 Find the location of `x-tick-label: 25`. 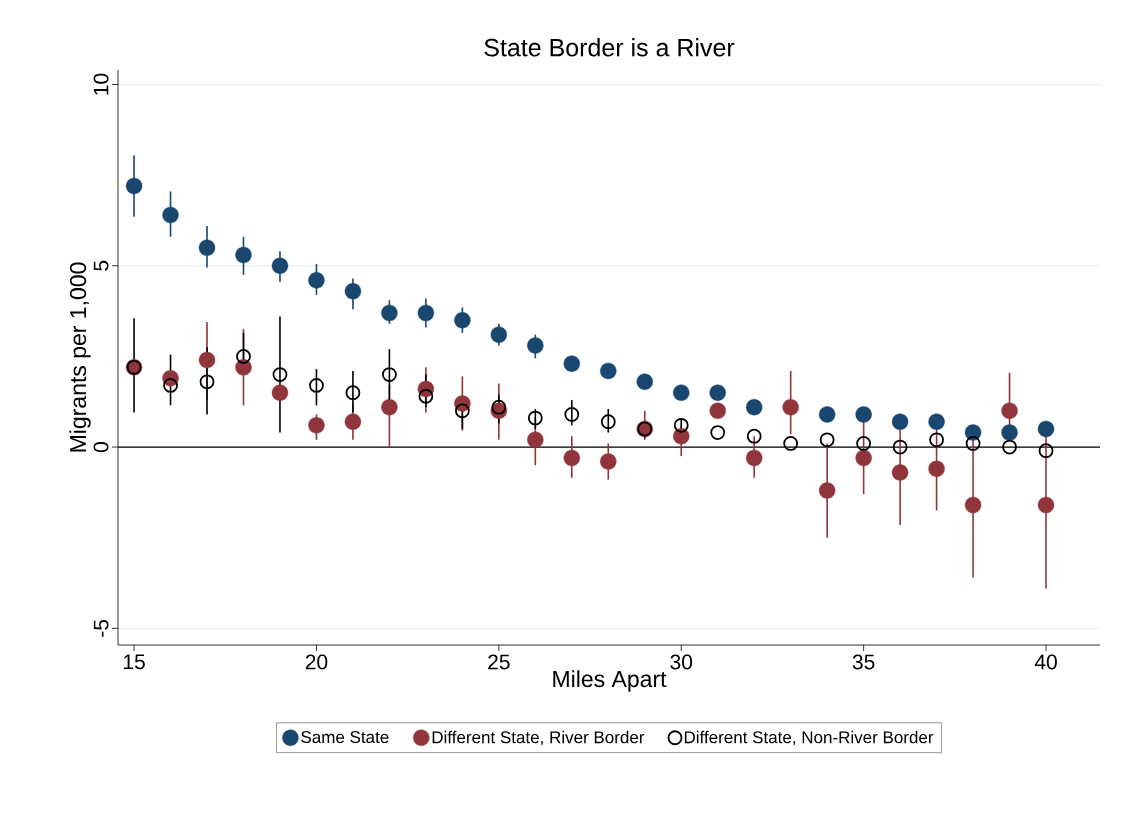

x-tick-label: 25 is located at coordinates (499, 662).